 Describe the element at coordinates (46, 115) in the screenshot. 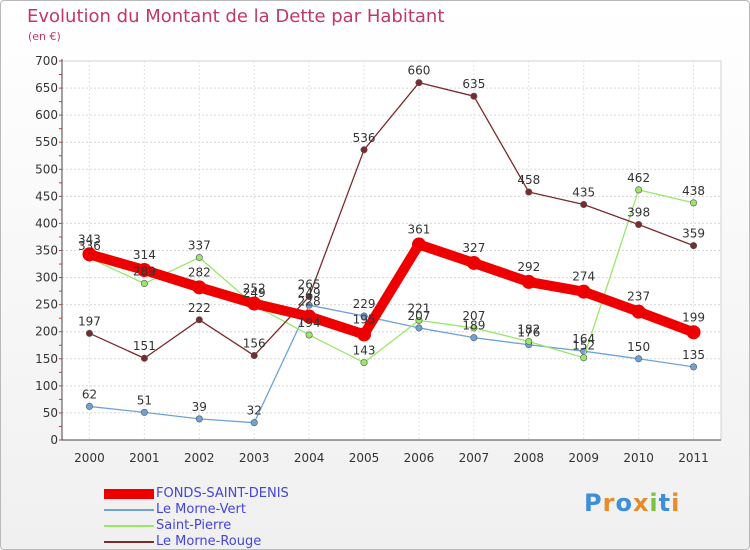

I see `y-tick-label: 600` at that location.